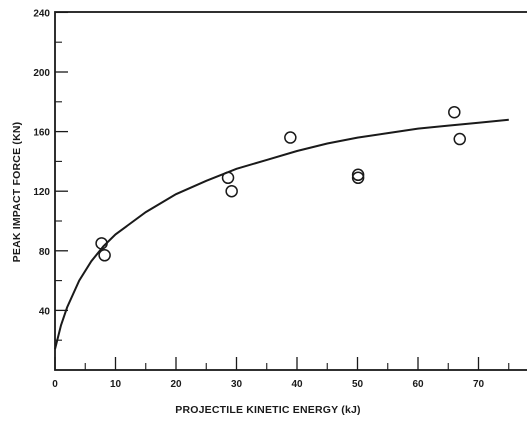 This screenshot has height=422, width=527. I want to click on x-tick-label: 70, so click(479, 384).